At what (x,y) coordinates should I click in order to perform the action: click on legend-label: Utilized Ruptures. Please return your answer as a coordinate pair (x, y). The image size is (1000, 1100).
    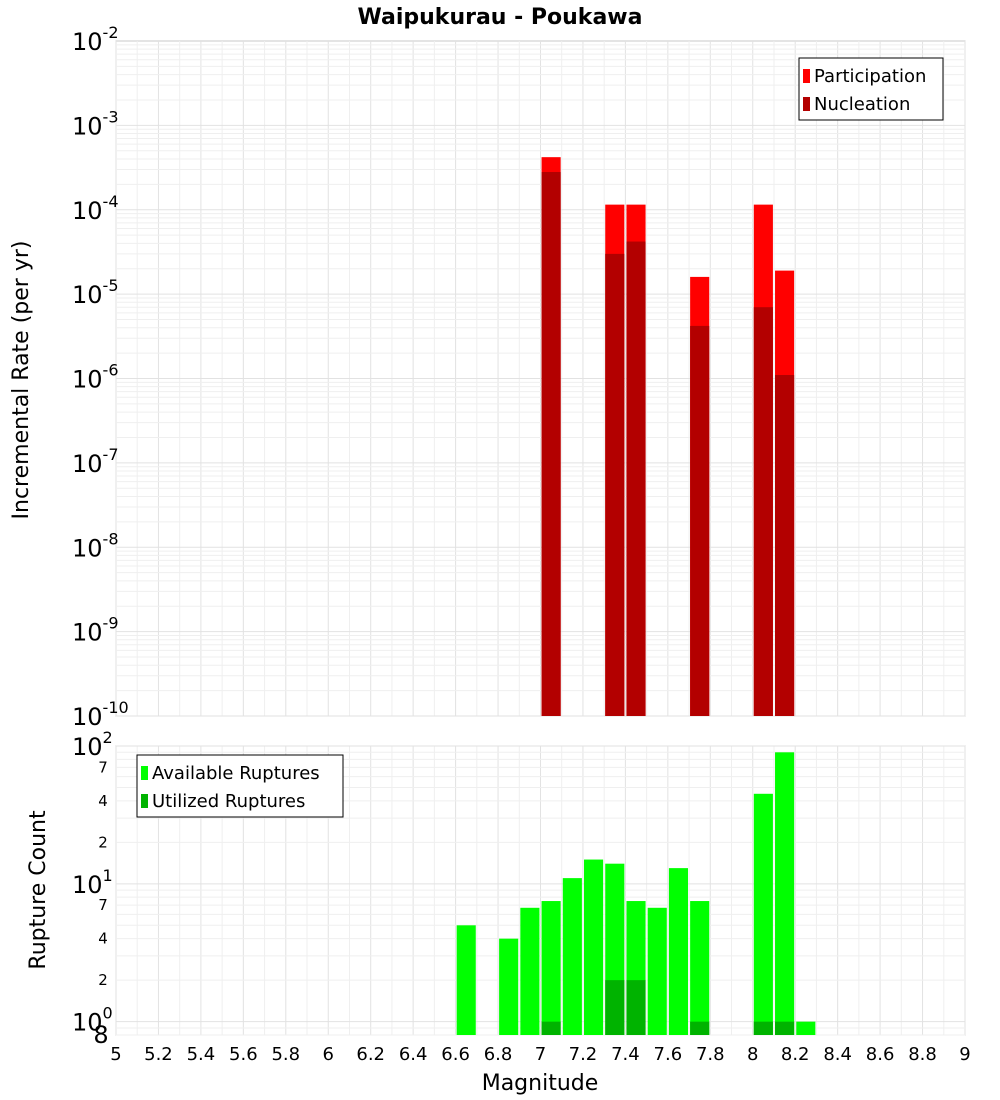
    Looking at the image, I should click on (228, 801).